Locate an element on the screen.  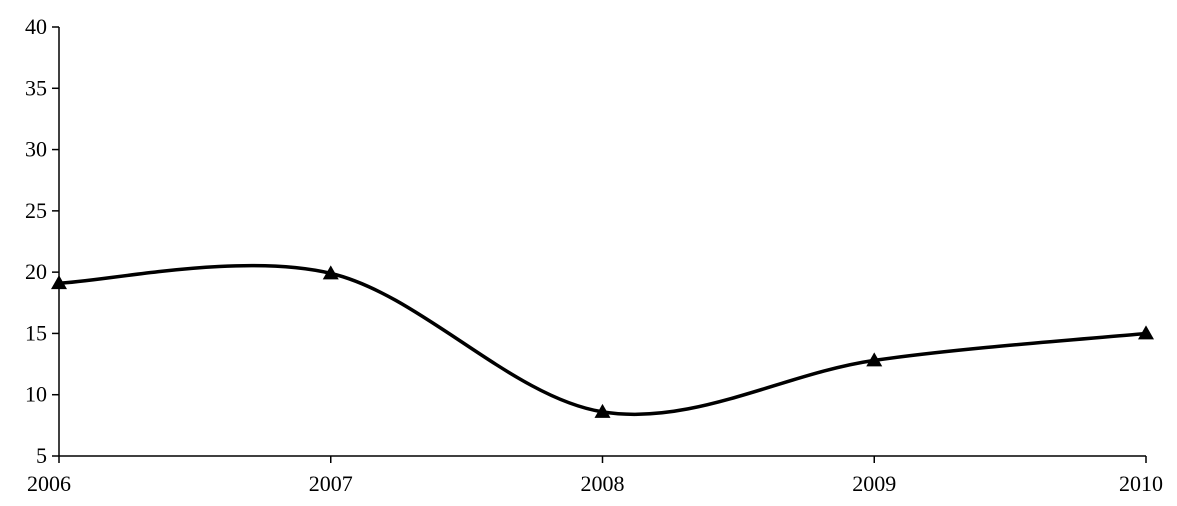
x-tick-label: 2007 is located at coordinates (331, 483).